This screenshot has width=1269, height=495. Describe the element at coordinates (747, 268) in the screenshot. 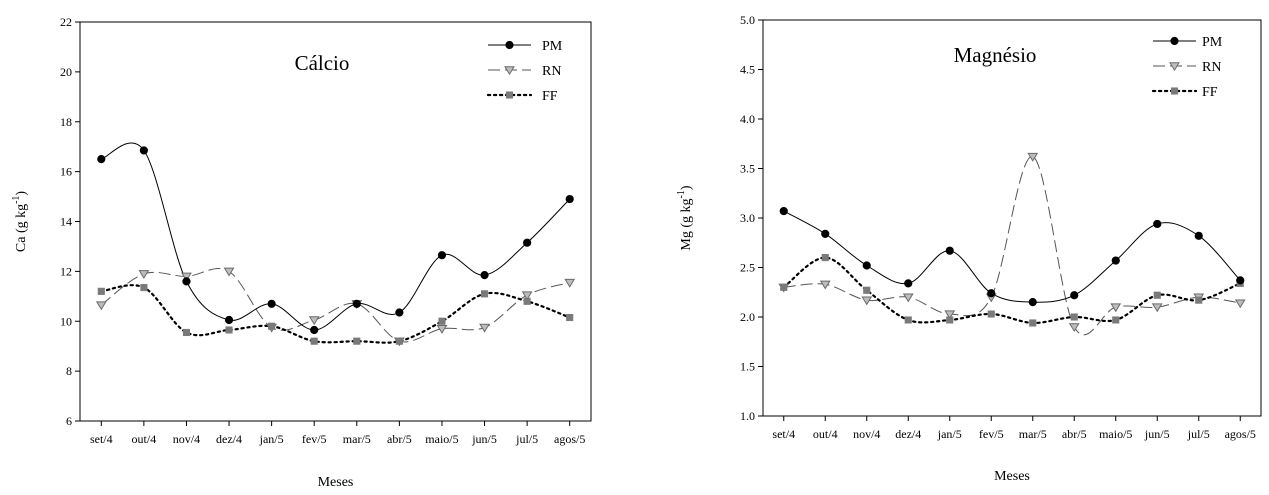

I see `y-tick-label: 2.5` at that location.